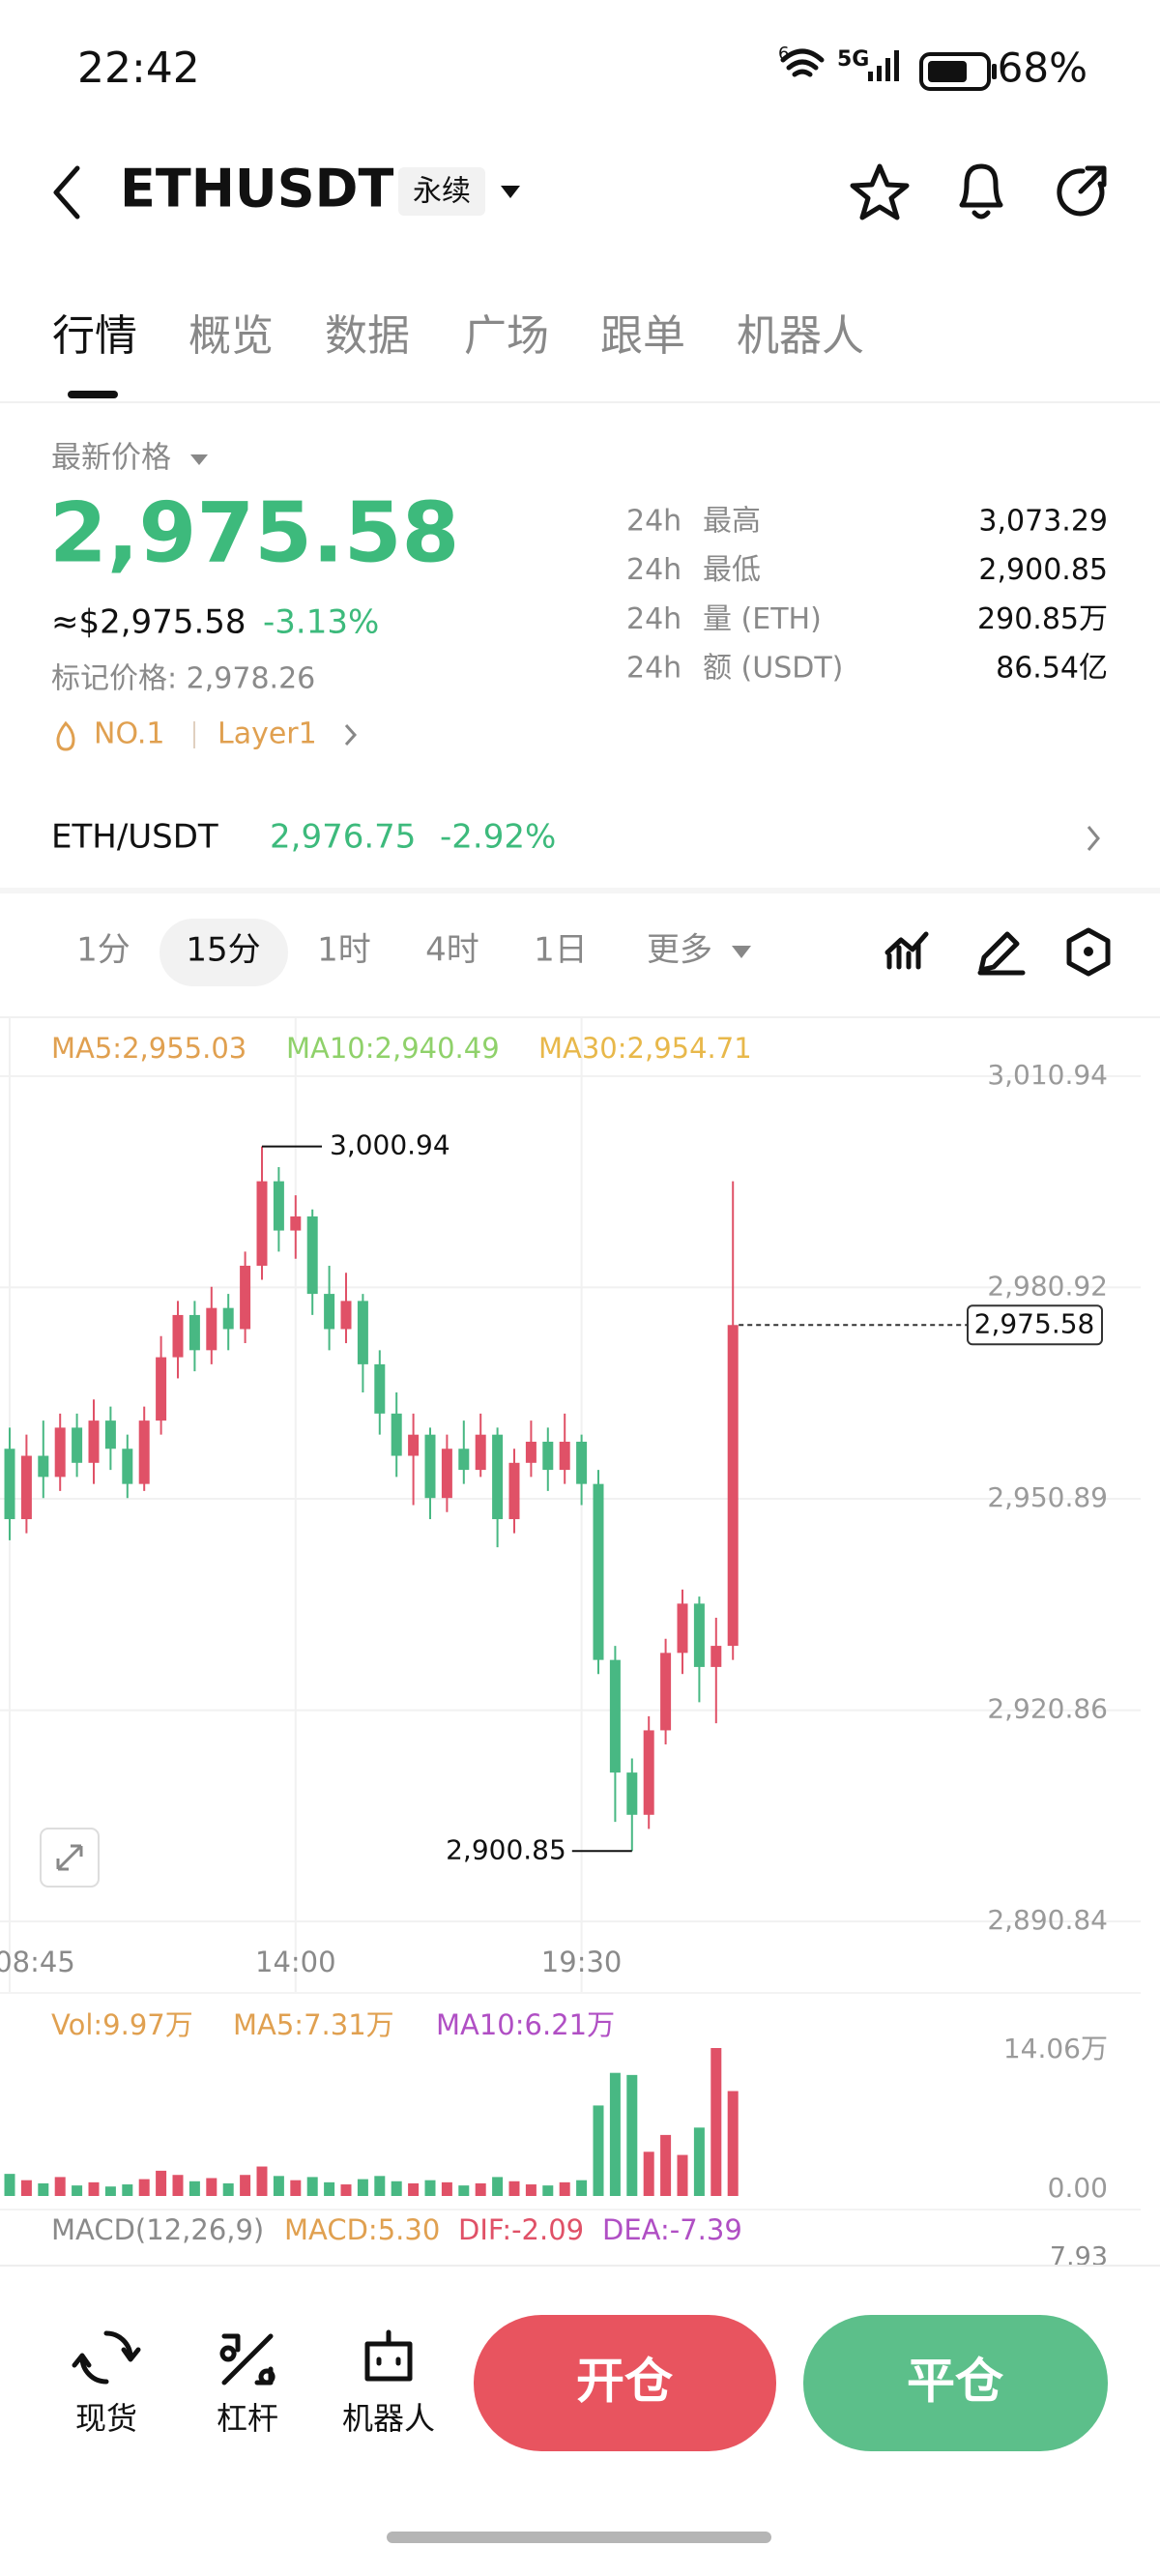  I want to click on open-button-label: 开仓, so click(625, 2382).